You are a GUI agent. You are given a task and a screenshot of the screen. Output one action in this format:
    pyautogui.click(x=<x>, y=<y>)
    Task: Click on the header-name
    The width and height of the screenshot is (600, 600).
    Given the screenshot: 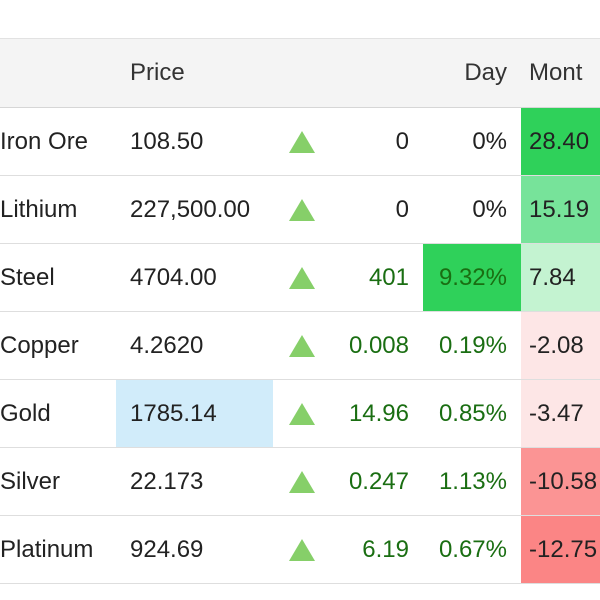 What is the action you would take?
    pyautogui.click(x=58, y=73)
    